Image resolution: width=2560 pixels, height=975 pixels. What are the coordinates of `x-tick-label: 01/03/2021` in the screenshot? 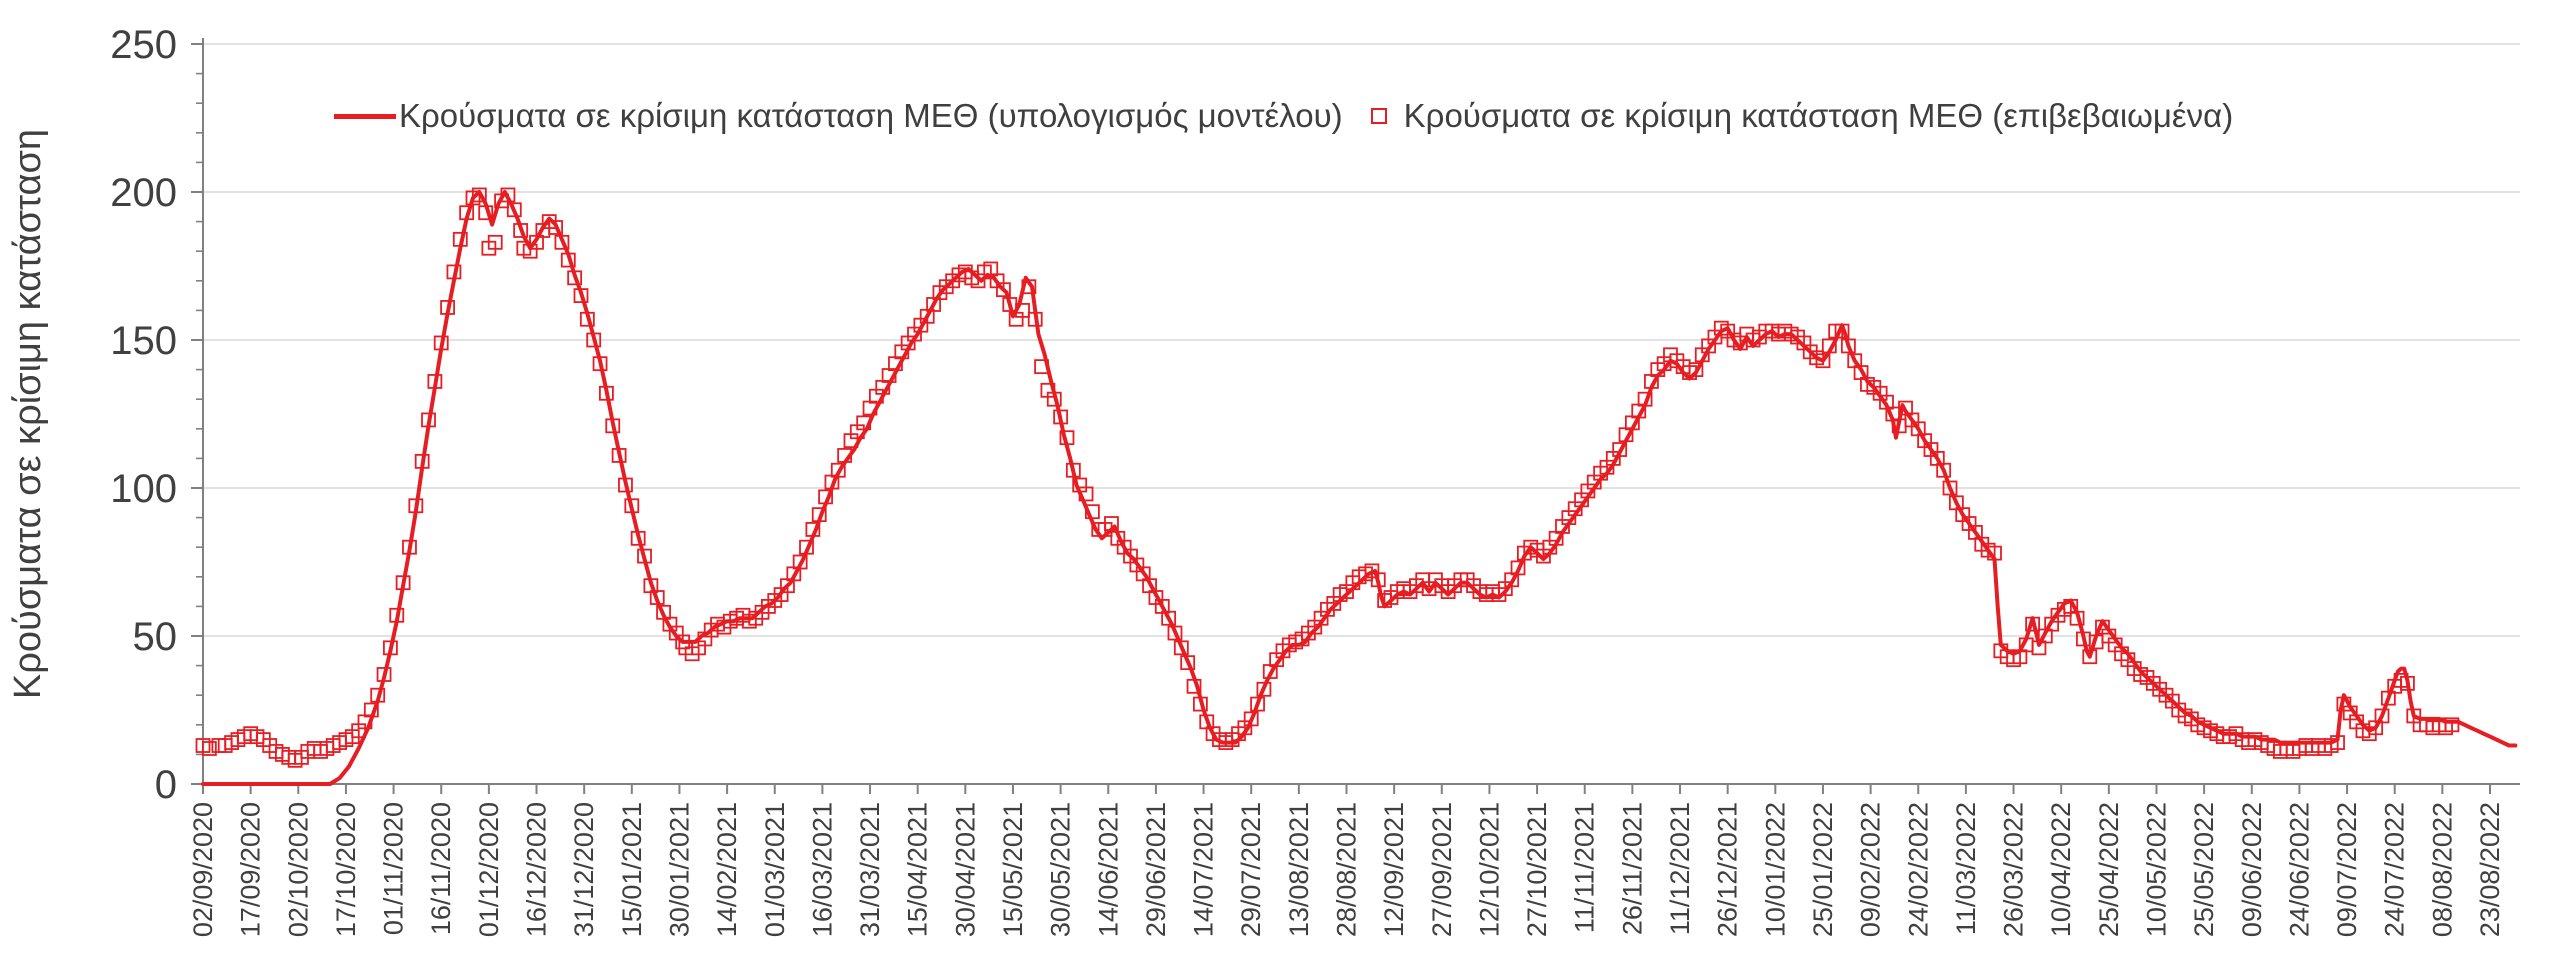 It's located at (775, 869).